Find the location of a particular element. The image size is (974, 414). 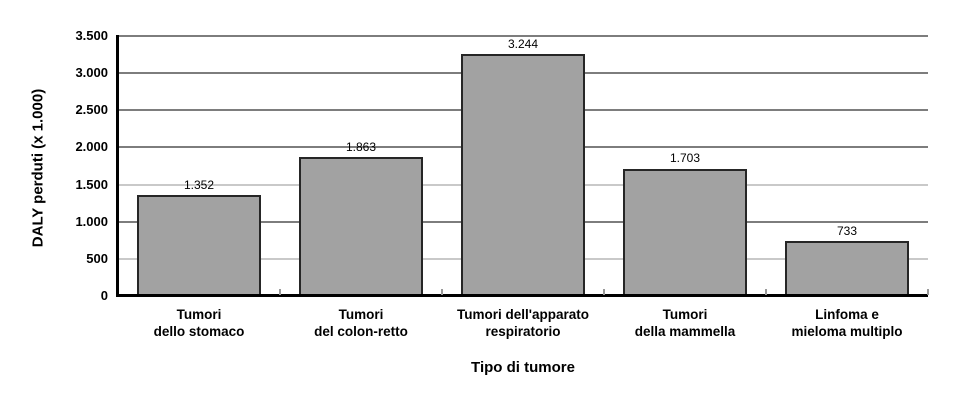

x-axis-title: Tipo di tumore is located at coordinates (523, 367).